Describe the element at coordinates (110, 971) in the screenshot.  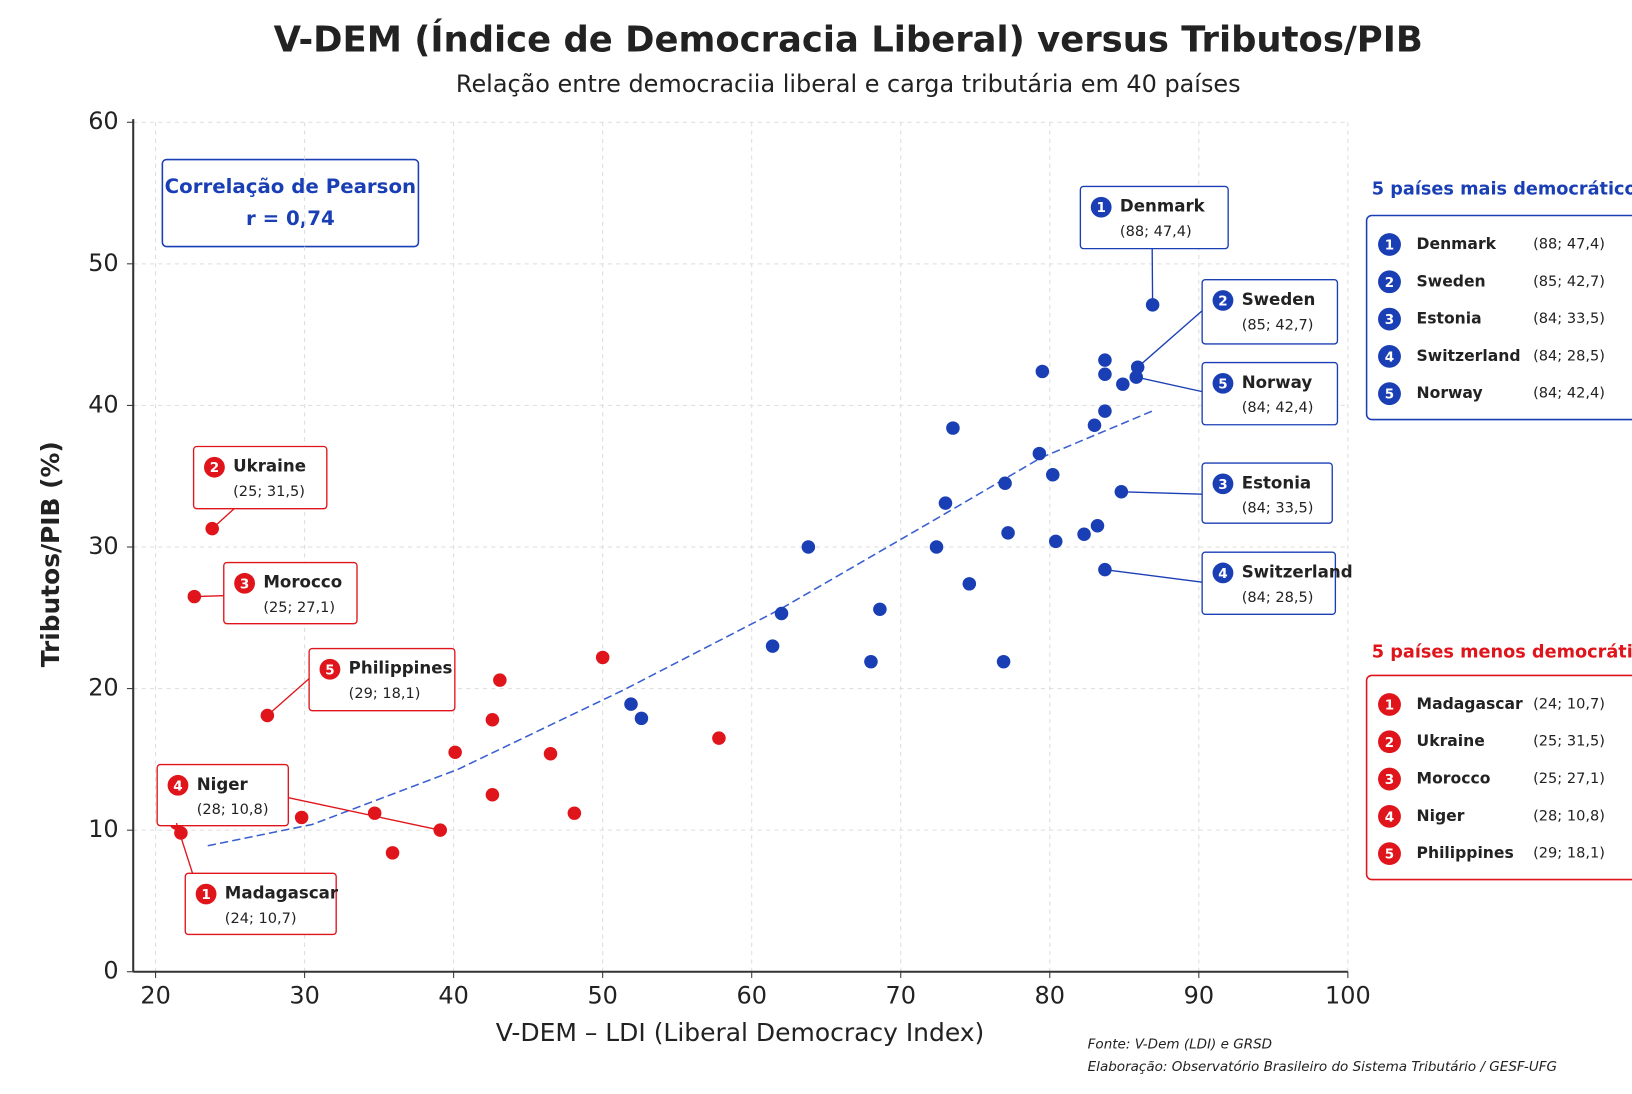
I see `y-tick-label: 0` at that location.